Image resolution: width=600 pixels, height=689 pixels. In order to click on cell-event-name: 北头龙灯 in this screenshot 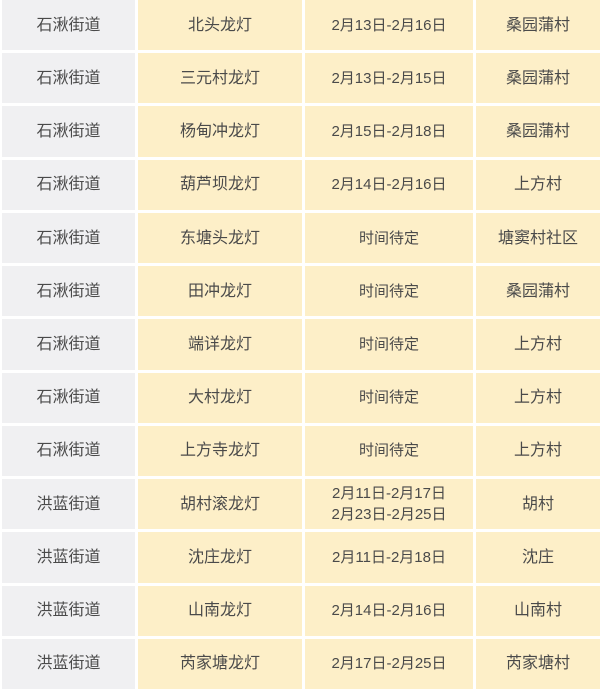, I will do `click(220, 25)`.